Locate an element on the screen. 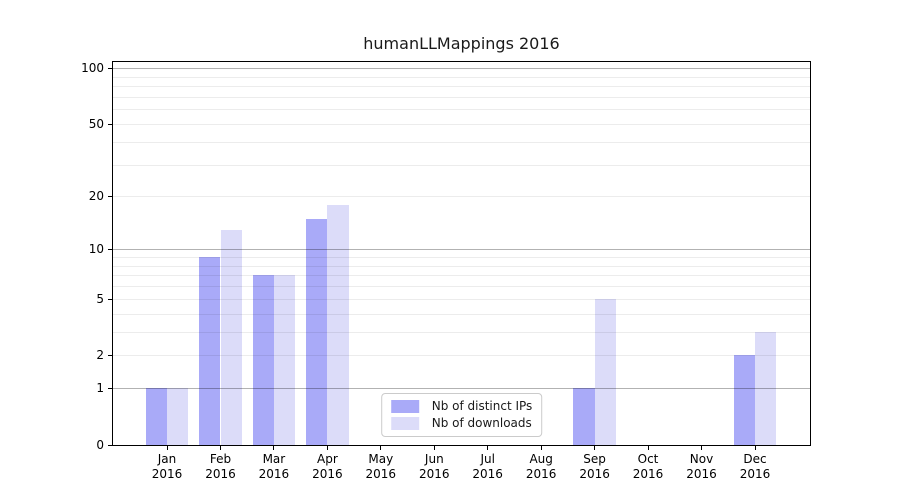 The width and height of the screenshot is (900, 500). x-tick-label-sep-2016: Sep 2016 is located at coordinates (594, 466).